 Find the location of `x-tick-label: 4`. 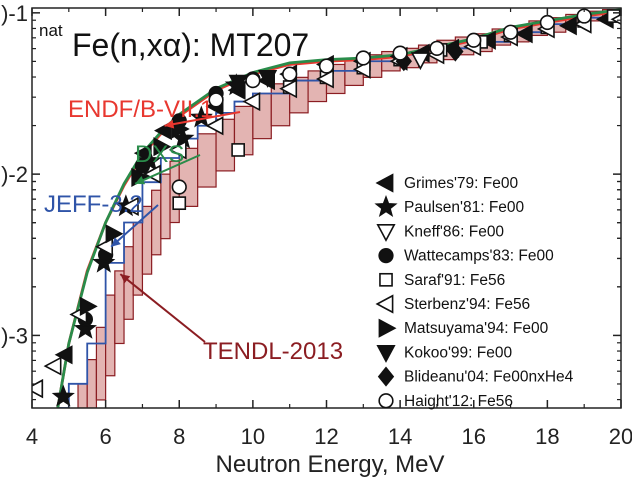

x-tick-label: 4 is located at coordinates (32, 436).